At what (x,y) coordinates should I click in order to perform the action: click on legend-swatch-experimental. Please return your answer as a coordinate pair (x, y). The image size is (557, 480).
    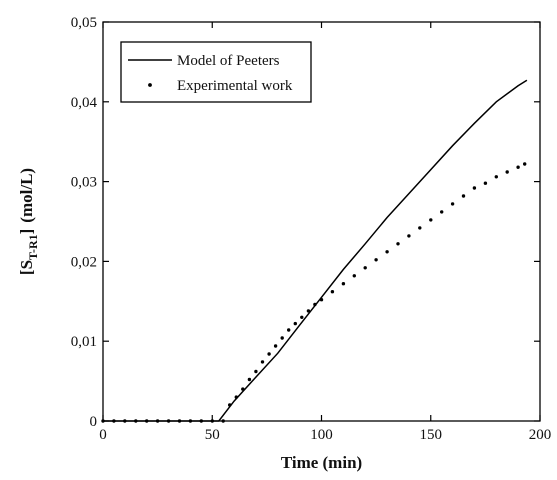
    Looking at the image, I should click on (150, 85).